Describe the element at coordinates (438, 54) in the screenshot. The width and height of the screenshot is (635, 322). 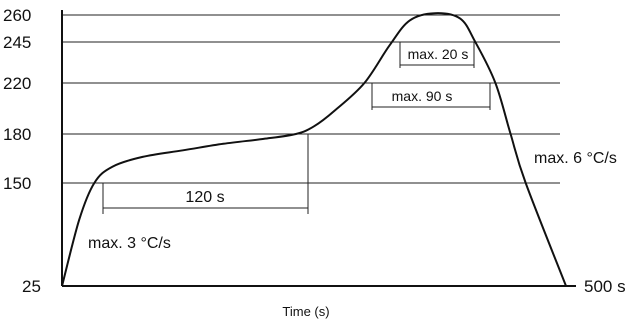
I see `annotation-max-20s: max. 20 s` at that location.